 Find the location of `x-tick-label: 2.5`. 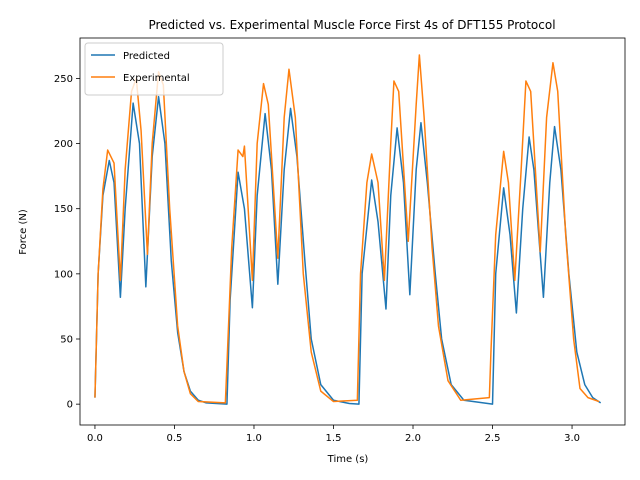

x-tick-label: 2.5 is located at coordinates (493, 438).